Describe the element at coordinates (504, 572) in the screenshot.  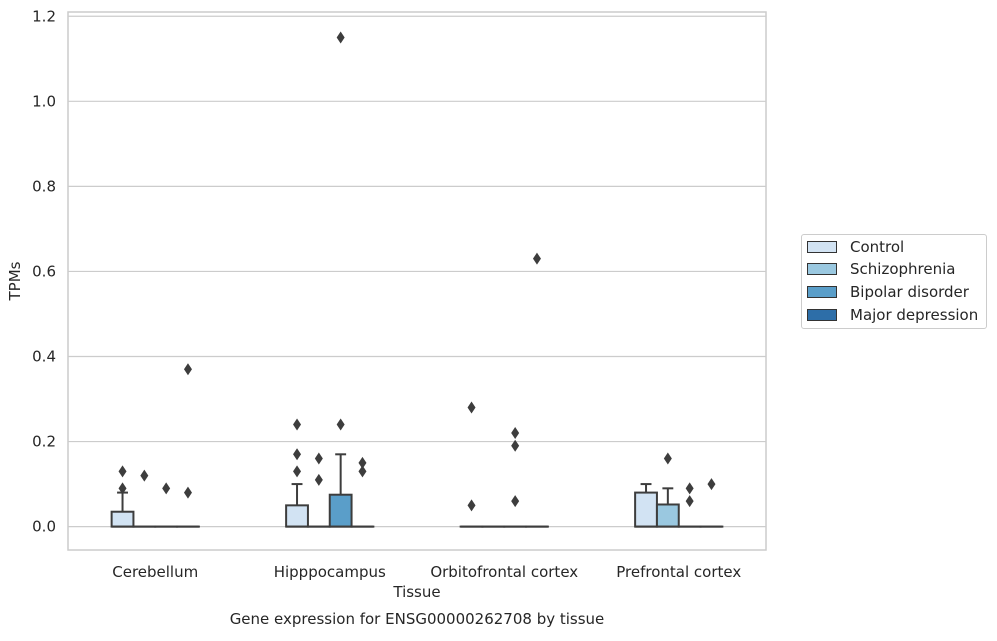
I see `x-tick-label-orbitofrontal-cortex: Orbitofrontal cortex` at that location.